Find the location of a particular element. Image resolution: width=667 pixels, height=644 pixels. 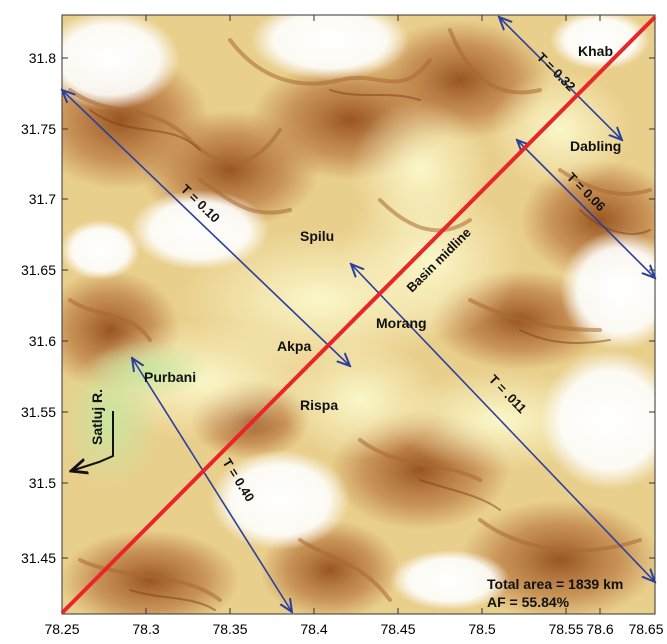

place-label-dabling: Dabling is located at coordinates (595, 146).